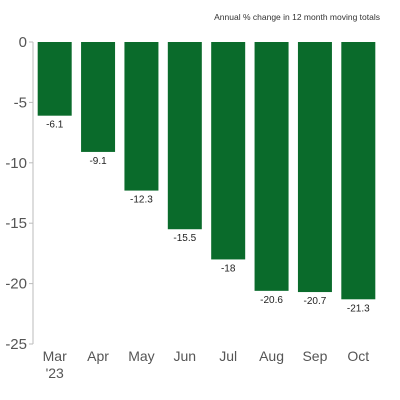 The width and height of the screenshot is (400, 400). I want to click on y-tick-label: 0, so click(23, 42).